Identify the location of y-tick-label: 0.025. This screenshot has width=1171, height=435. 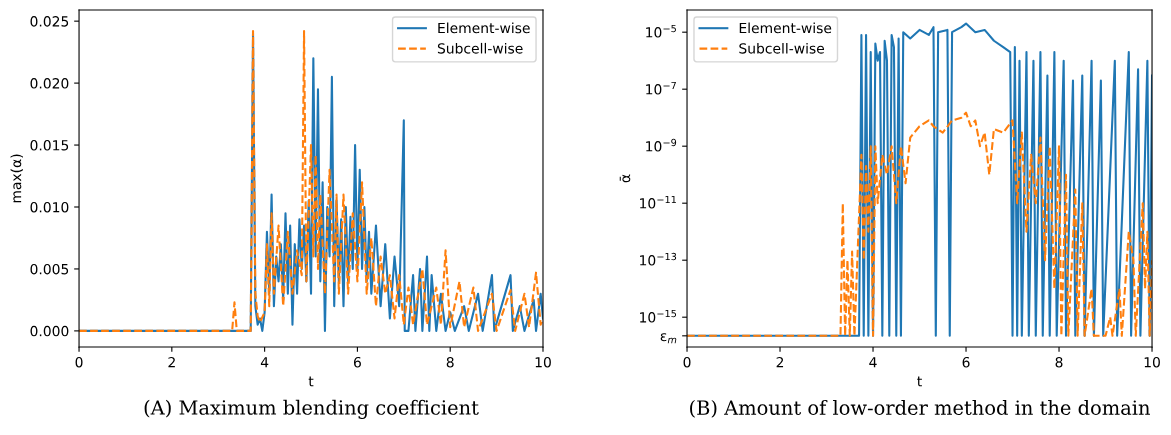
(49, 21).